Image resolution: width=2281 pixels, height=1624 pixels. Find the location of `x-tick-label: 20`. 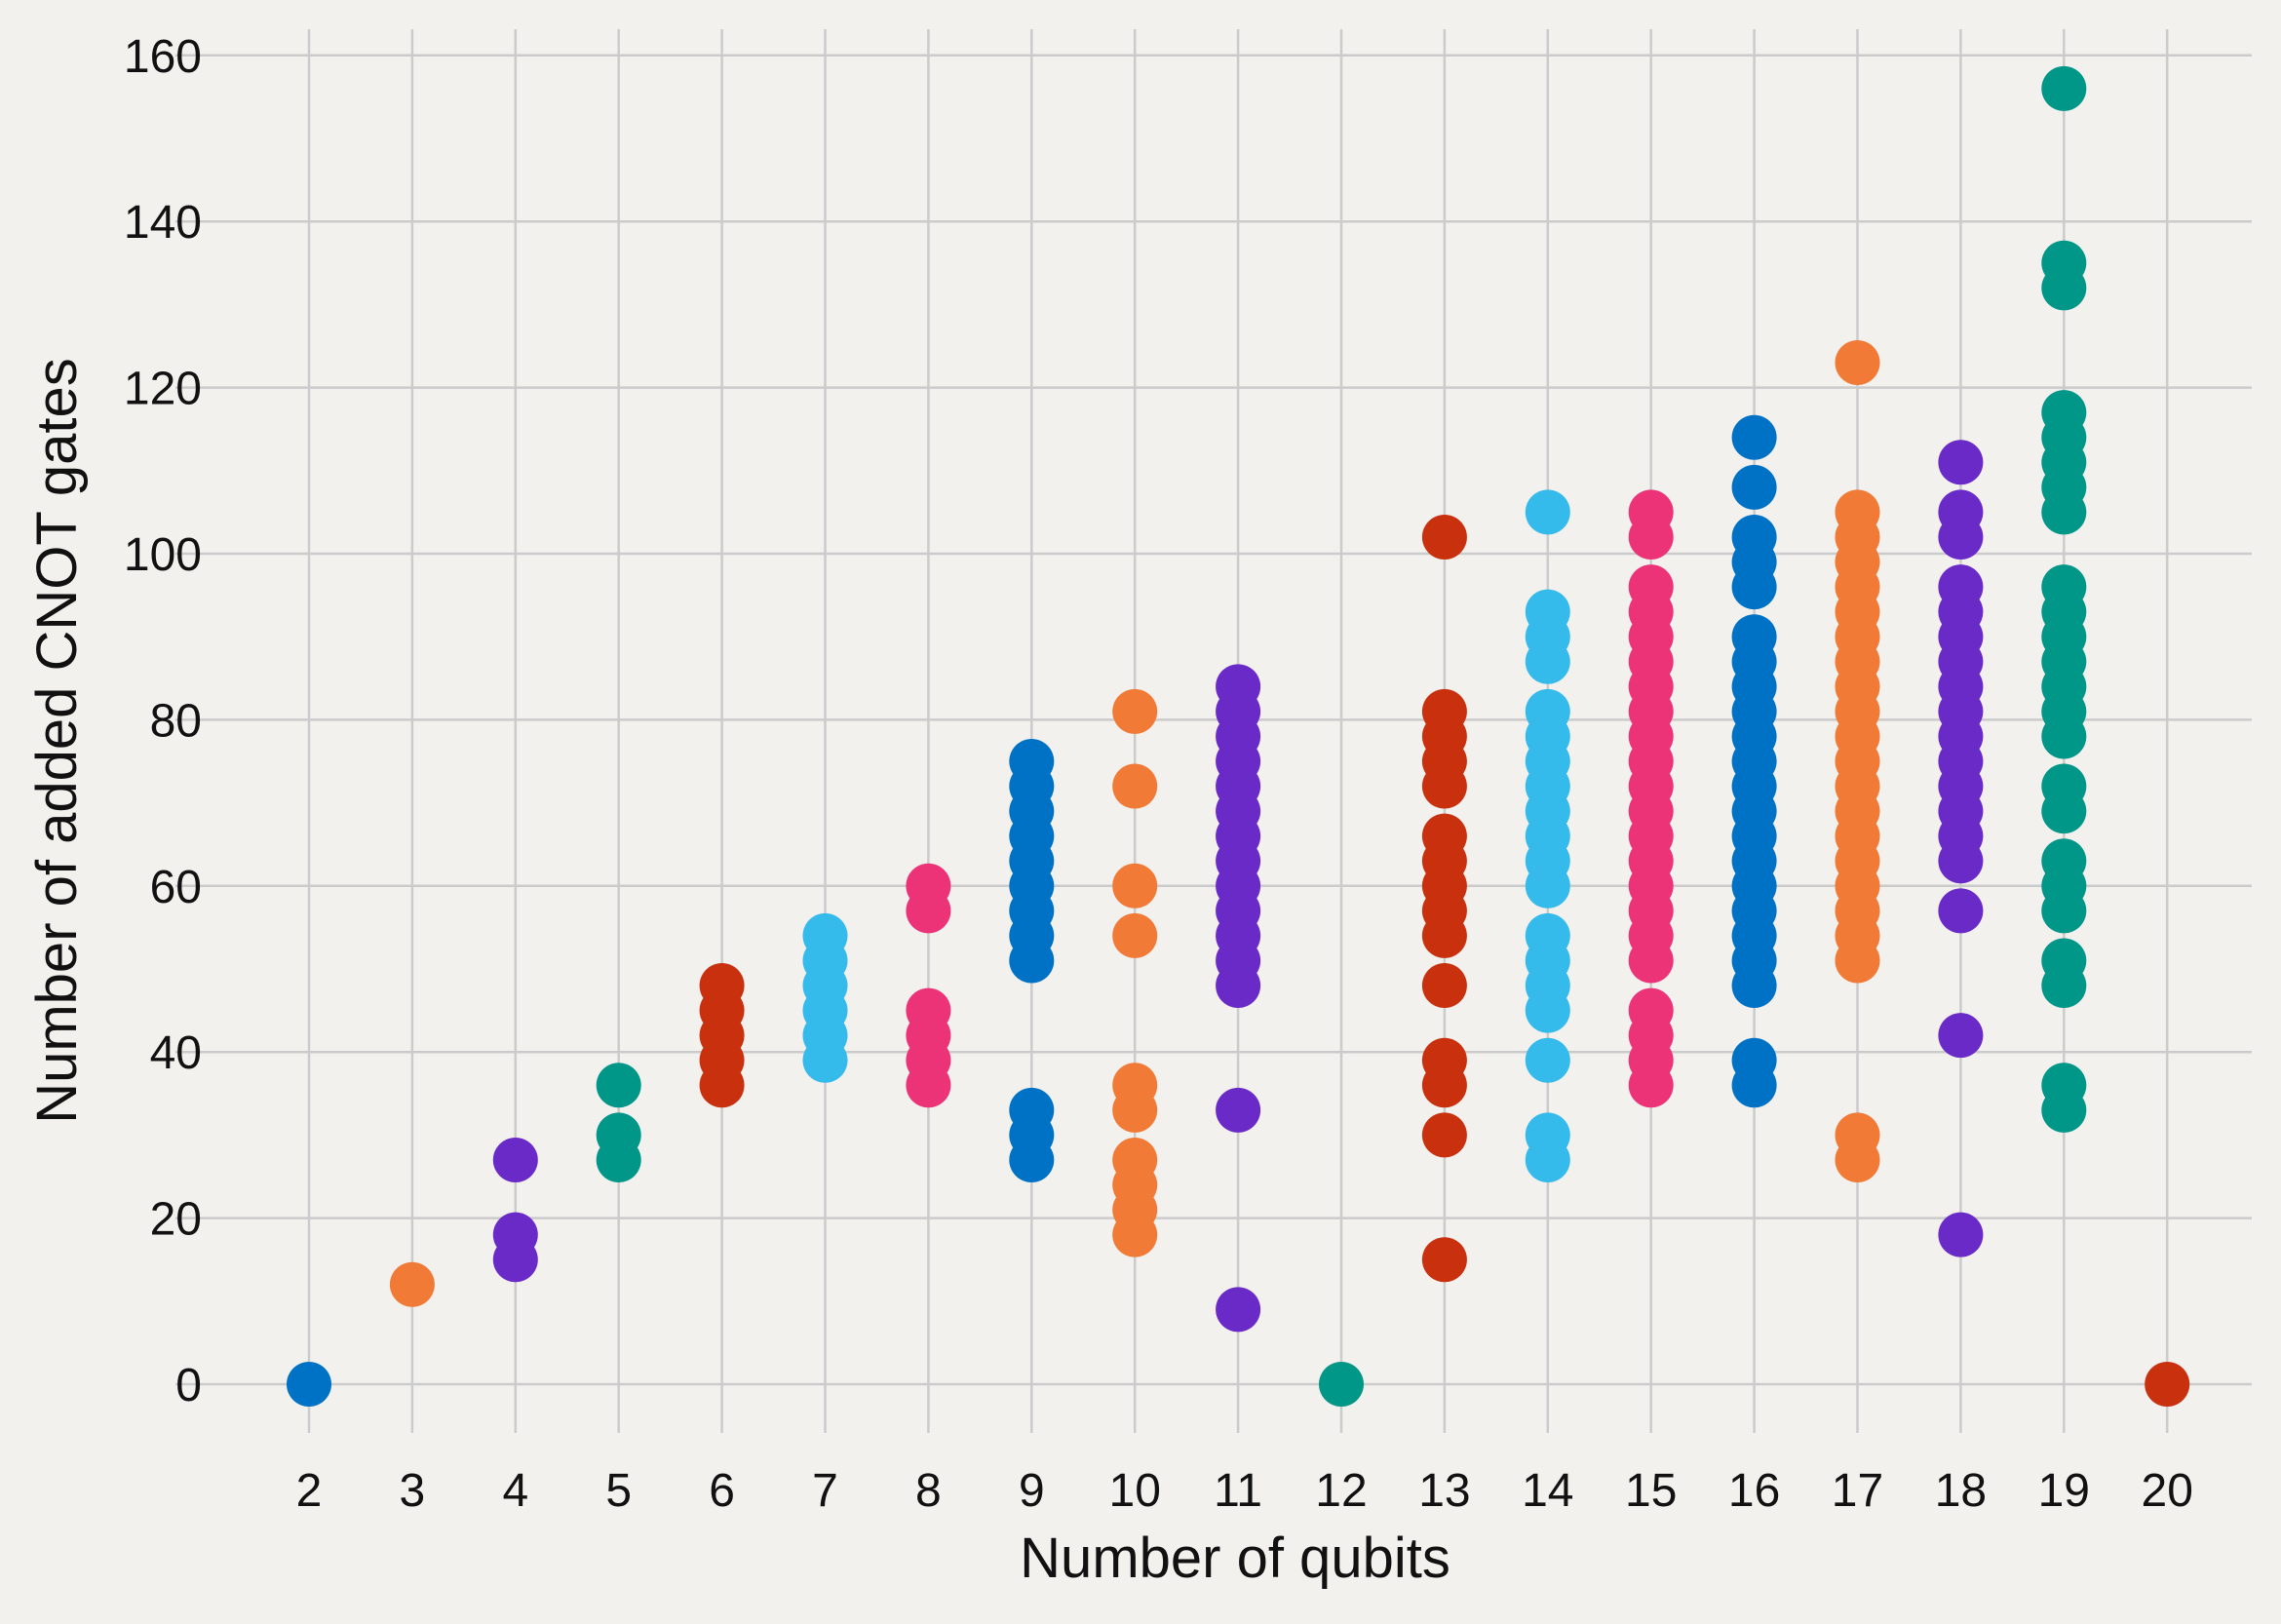

x-tick-label: 20 is located at coordinates (2168, 1491).